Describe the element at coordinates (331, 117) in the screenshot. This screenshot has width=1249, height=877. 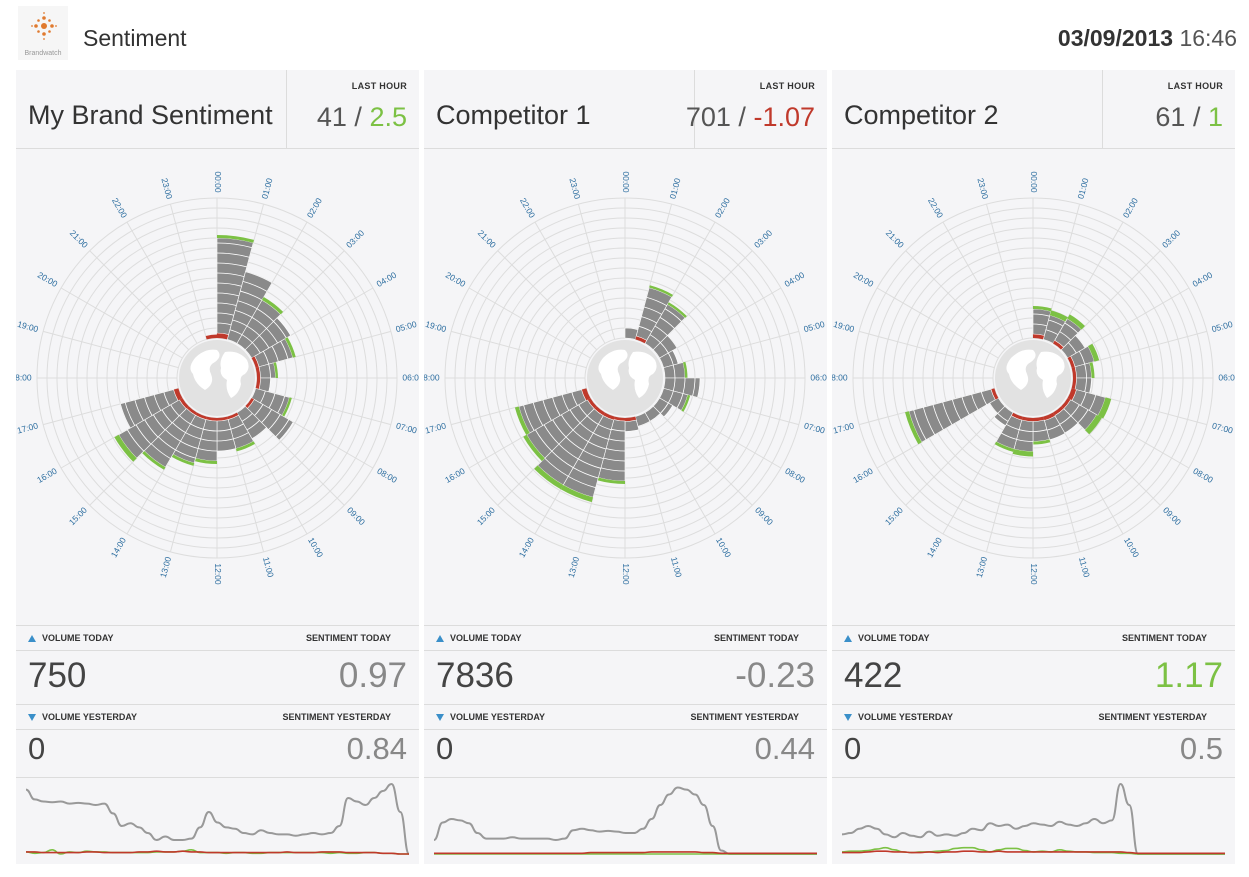
I see `last-hour-volume: 41` at that location.